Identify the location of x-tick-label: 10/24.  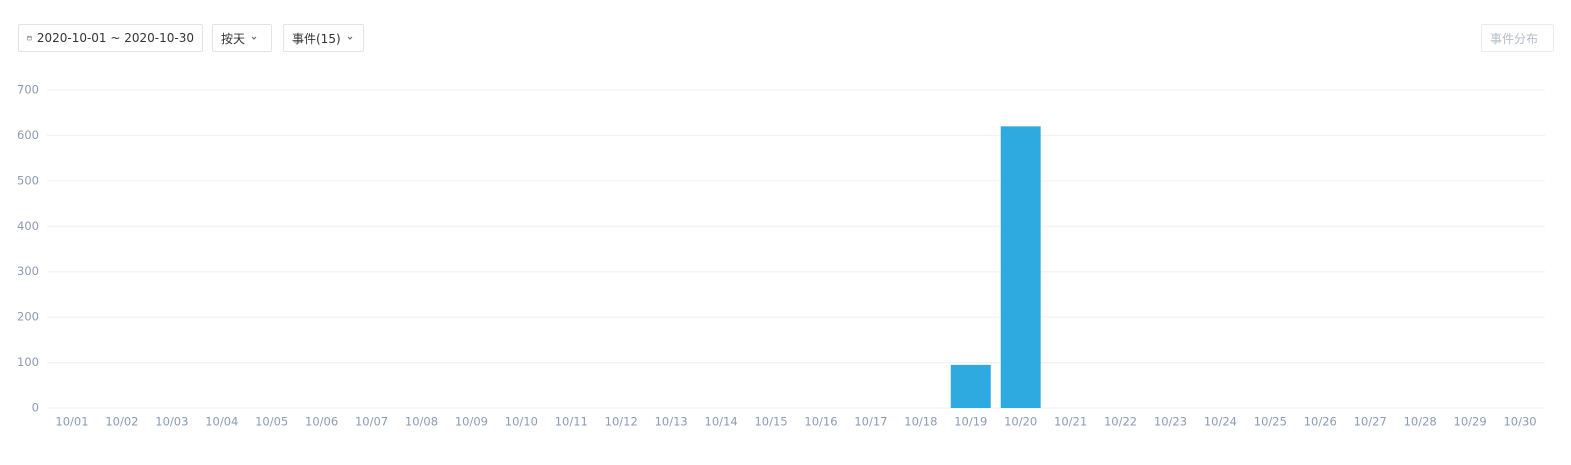
(1220, 422).